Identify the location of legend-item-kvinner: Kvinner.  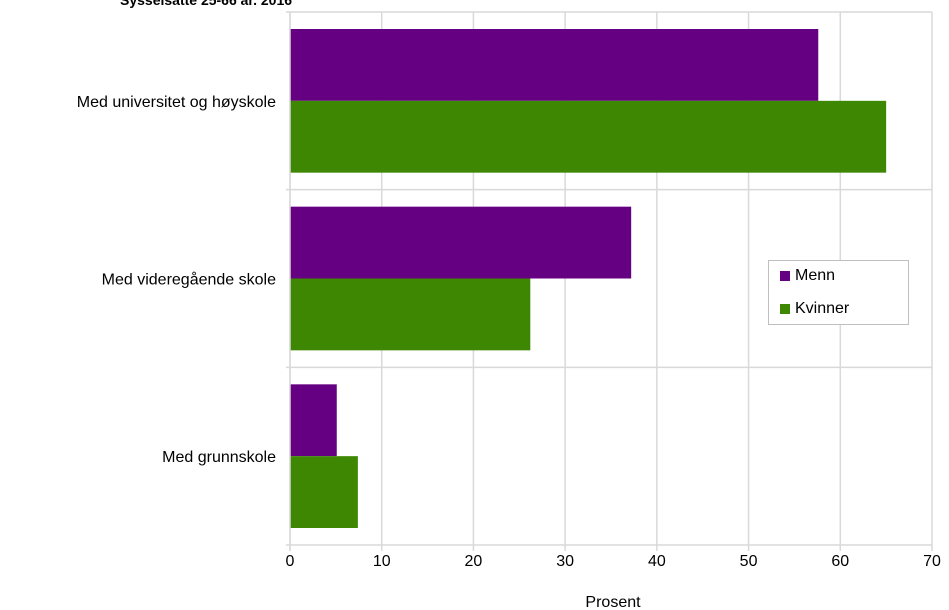
(815, 309).